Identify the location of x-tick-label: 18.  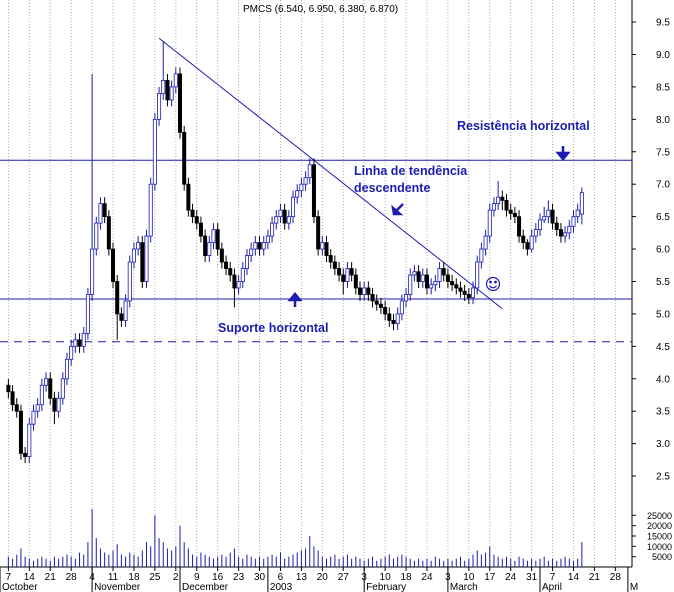
(134, 577).